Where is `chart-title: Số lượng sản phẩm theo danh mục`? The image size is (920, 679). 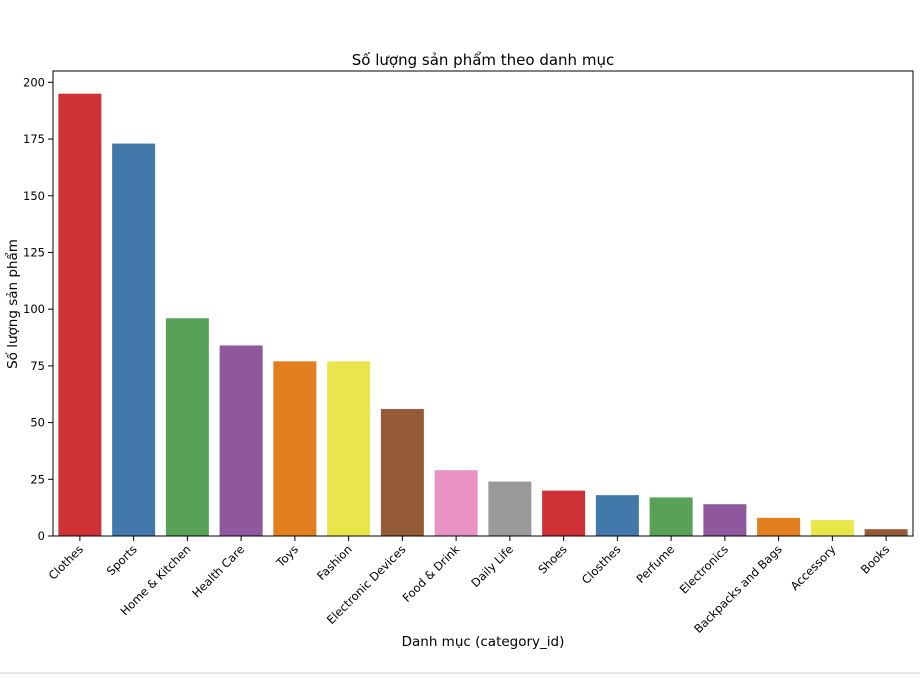 chart-title: Số lượng sản phẩm theo danh mục is located at coordinates (483, 60).